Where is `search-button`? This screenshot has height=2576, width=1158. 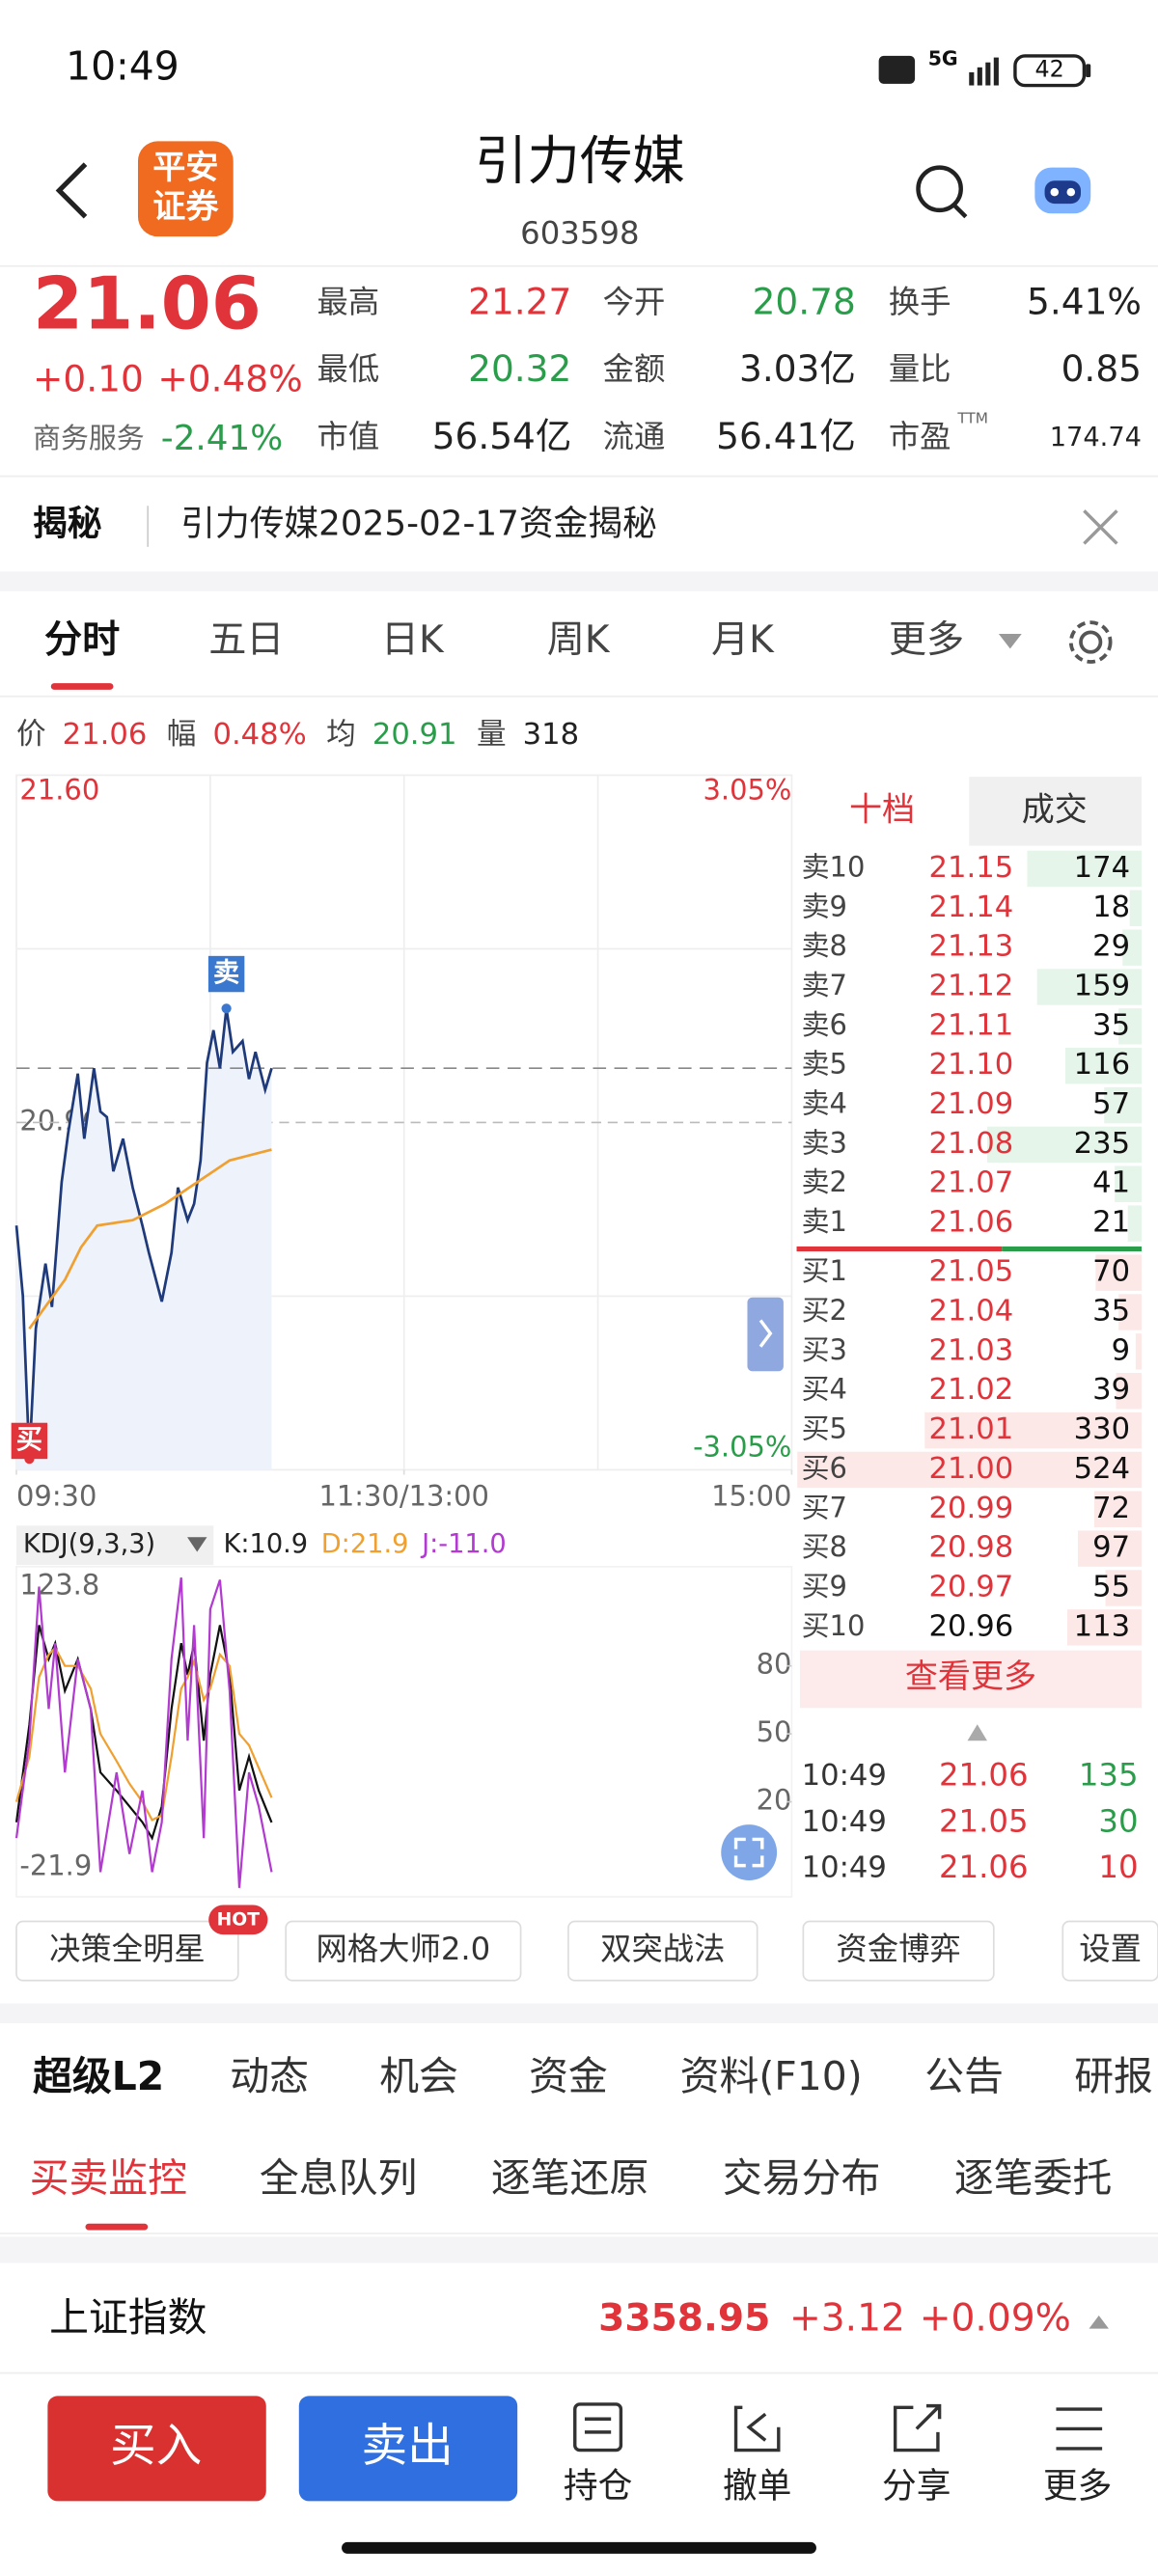 search-button is located at coordinates (942, 192).